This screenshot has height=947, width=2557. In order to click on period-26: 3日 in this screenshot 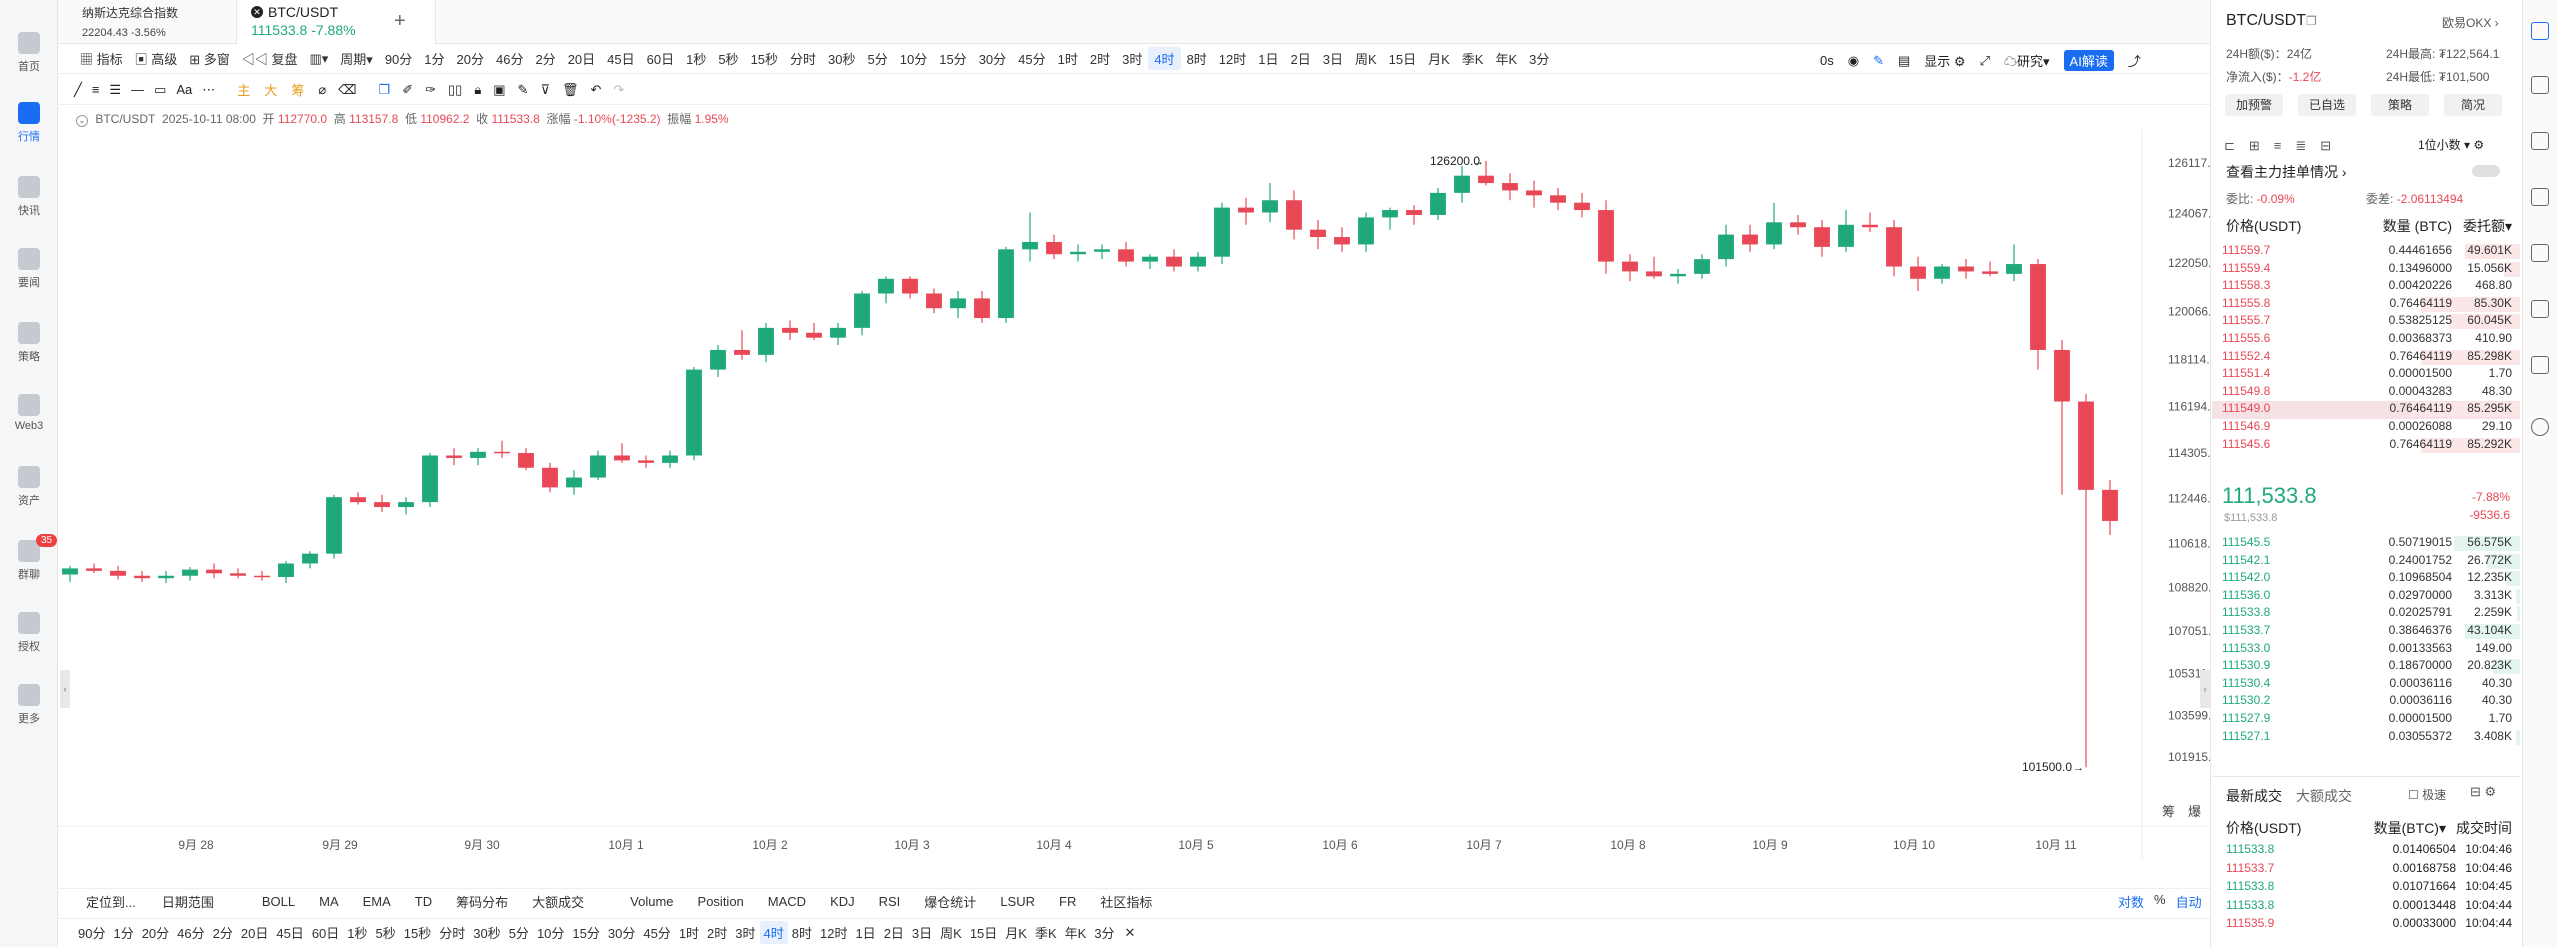, I will do `click(1332, 59)`.